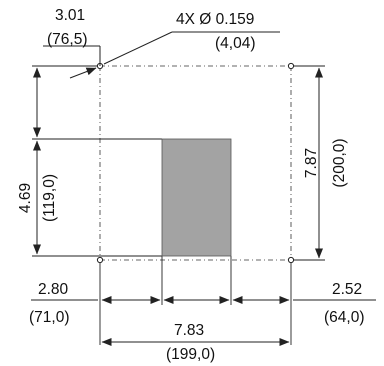 Image resolution: width=384 pixels, height=366 pixels. I want to click on hole-offset-in-label: 3.01, so click(70, 15).